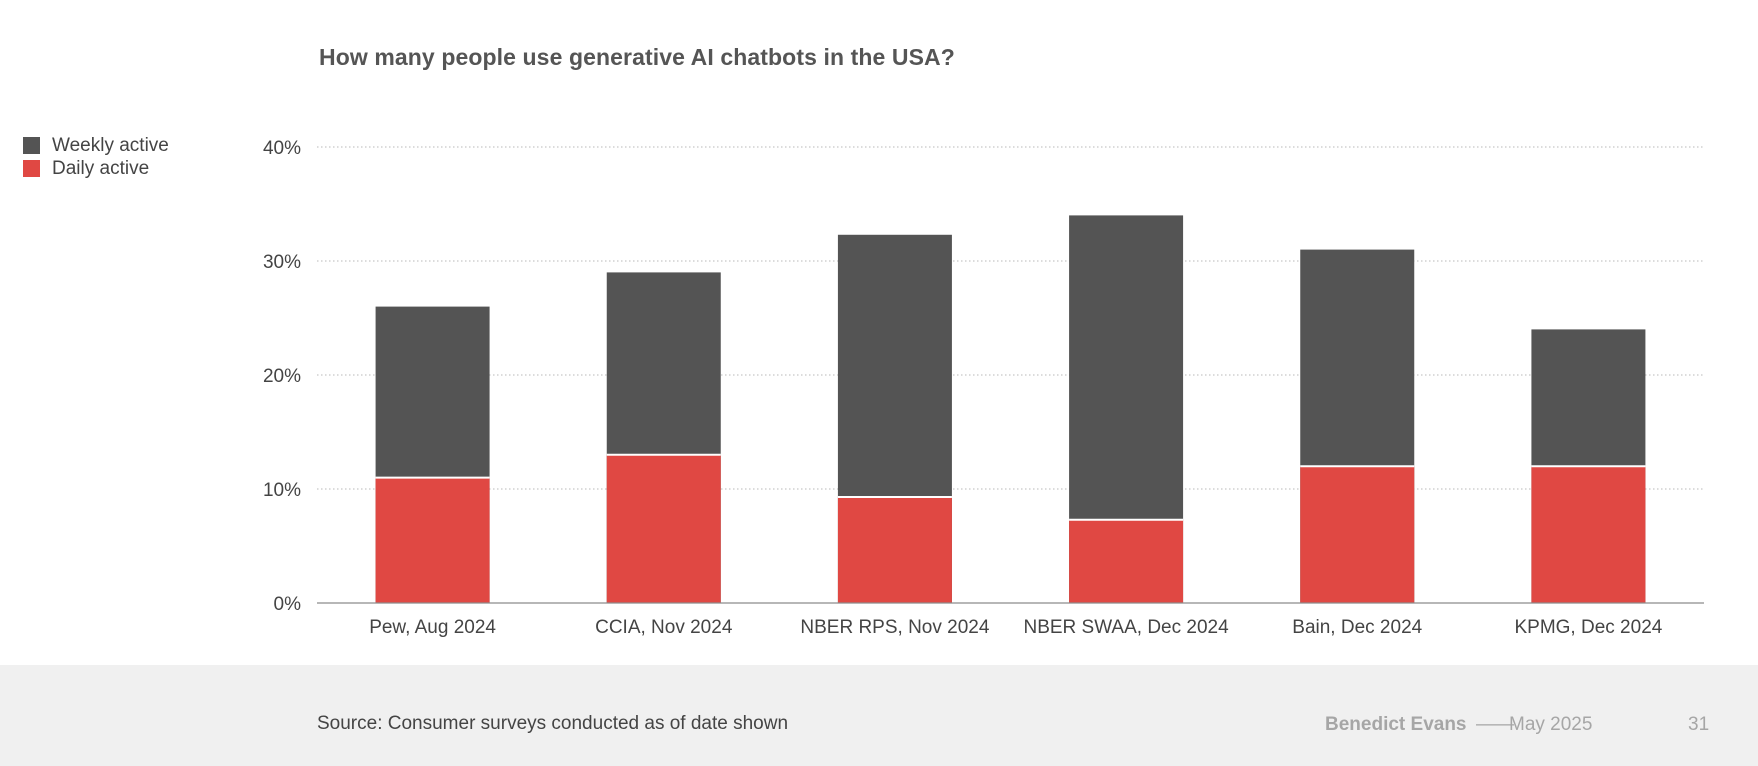  I want to click on y-tick-label: 0%, so click(288, 604).